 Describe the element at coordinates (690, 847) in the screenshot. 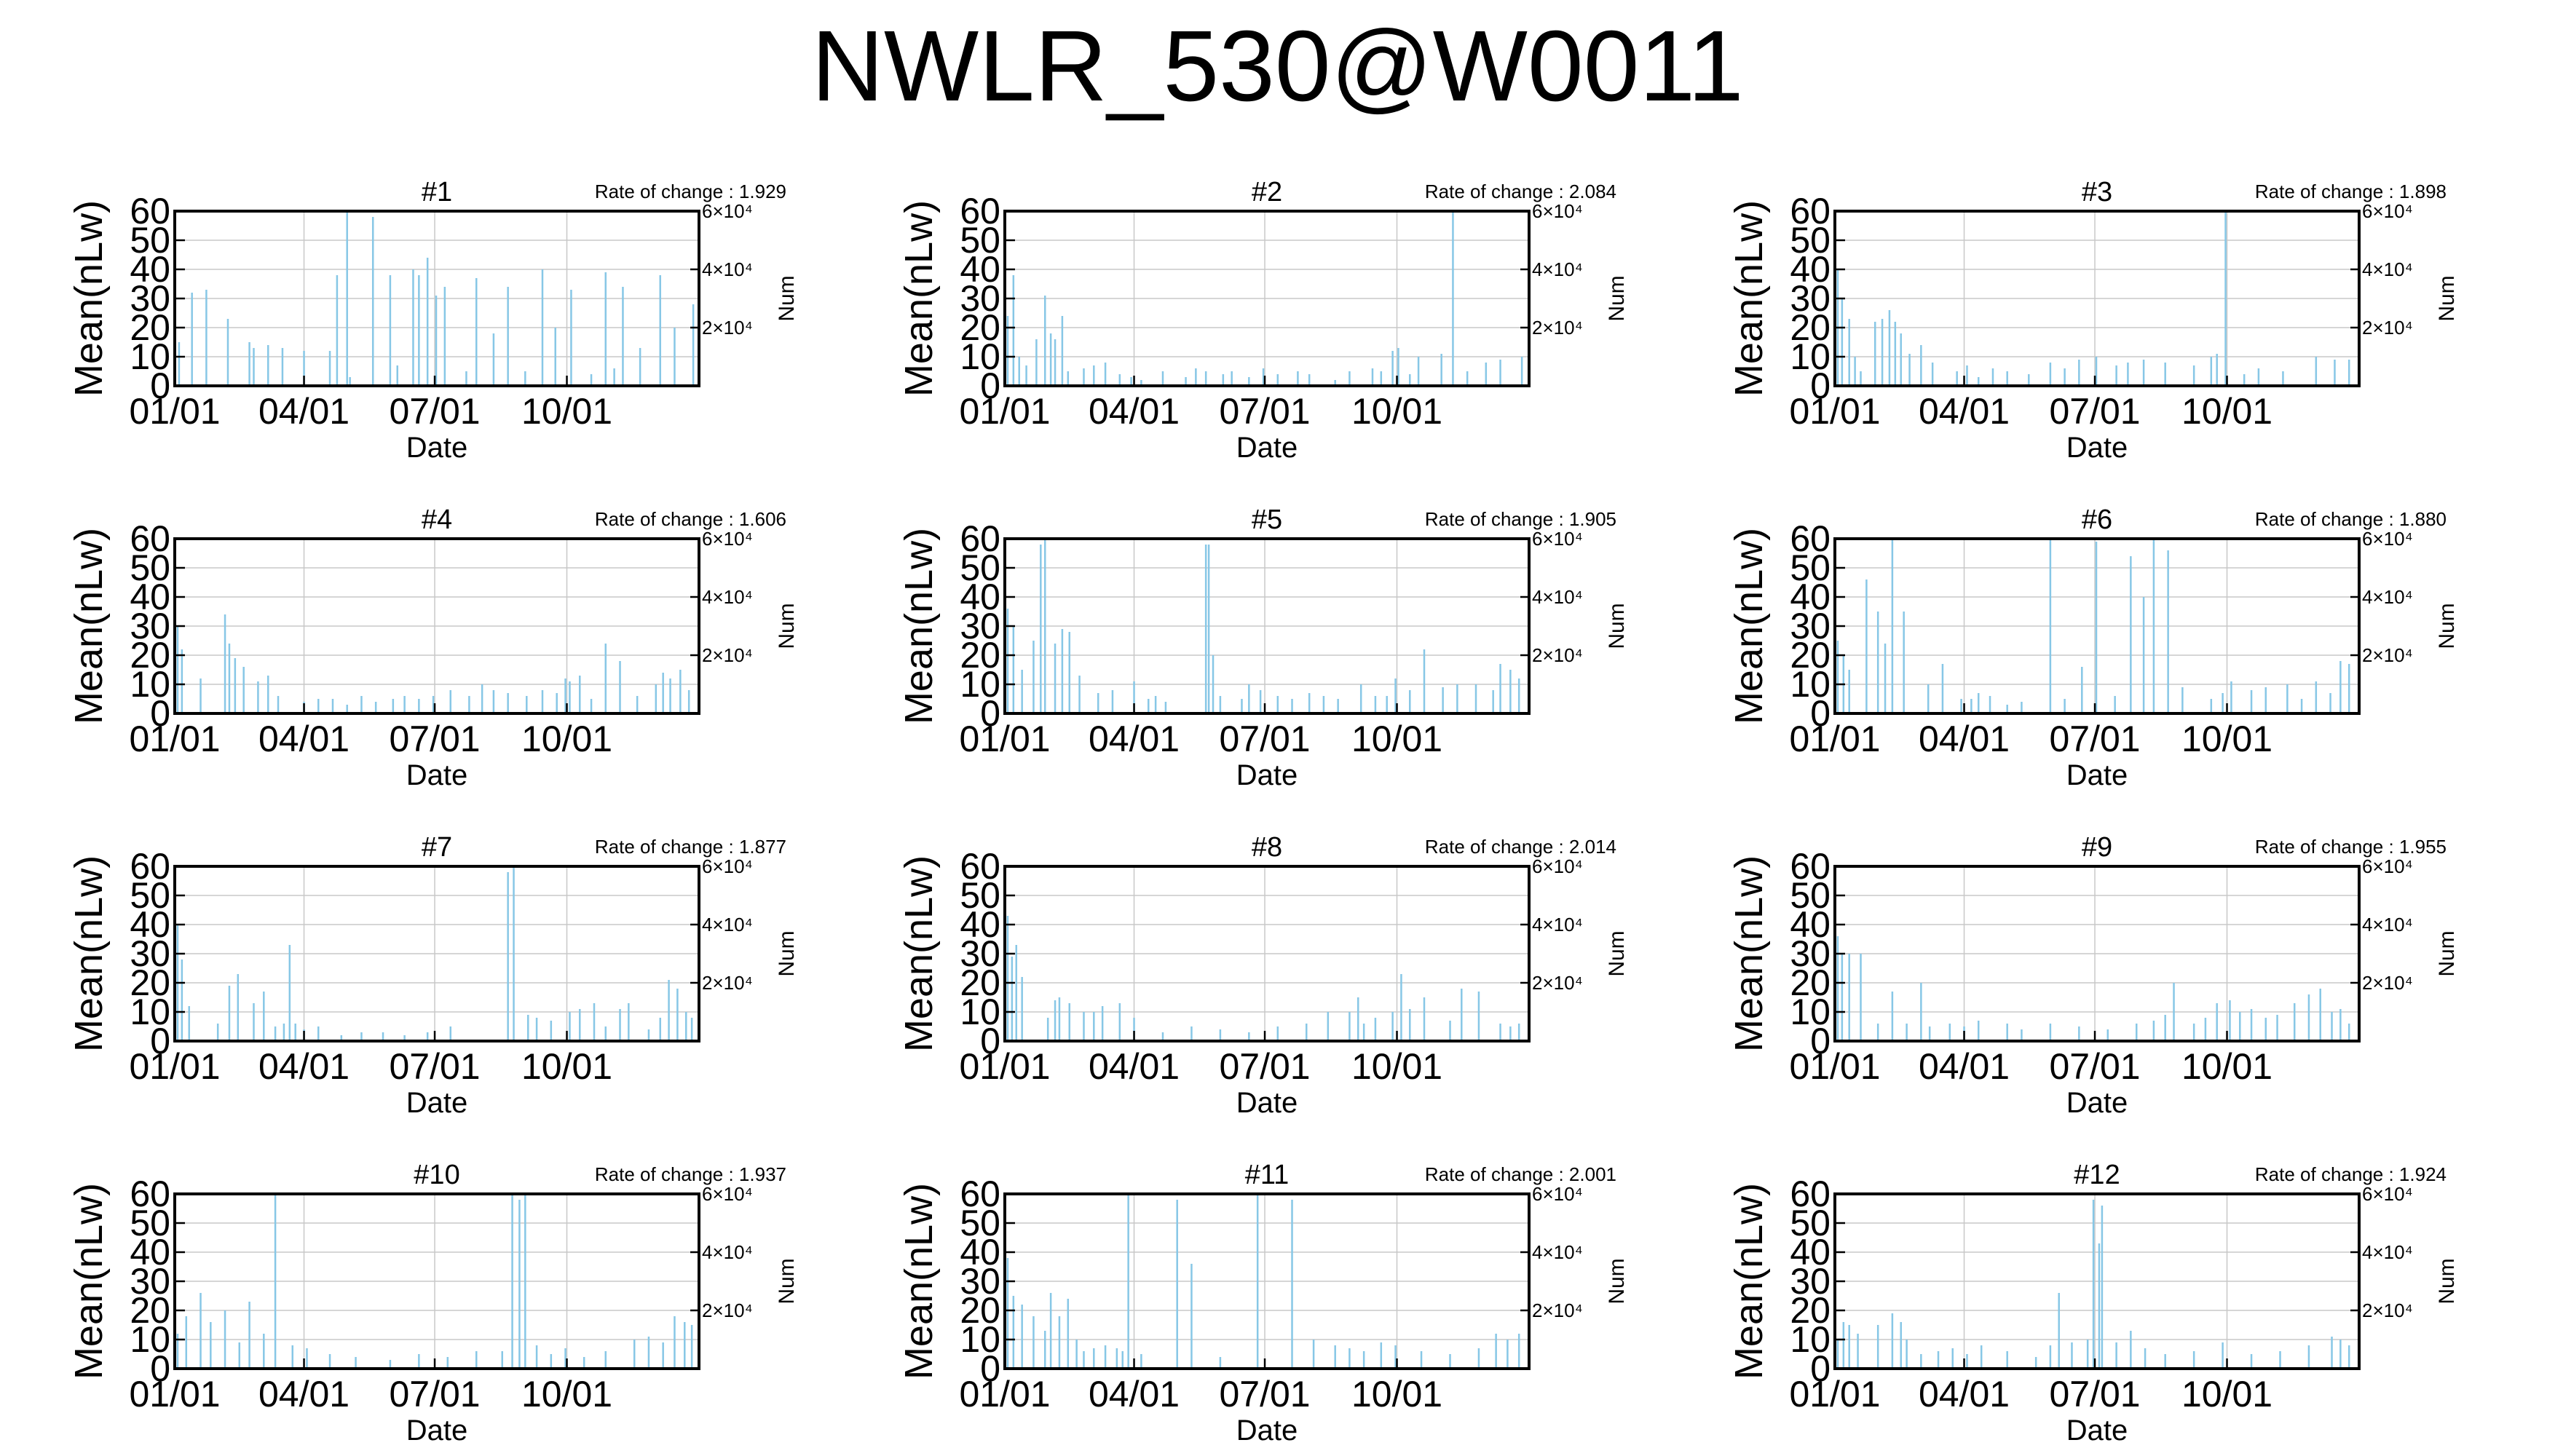

I see `rate-of-change-label: Rate of change : 1.877` at that location.